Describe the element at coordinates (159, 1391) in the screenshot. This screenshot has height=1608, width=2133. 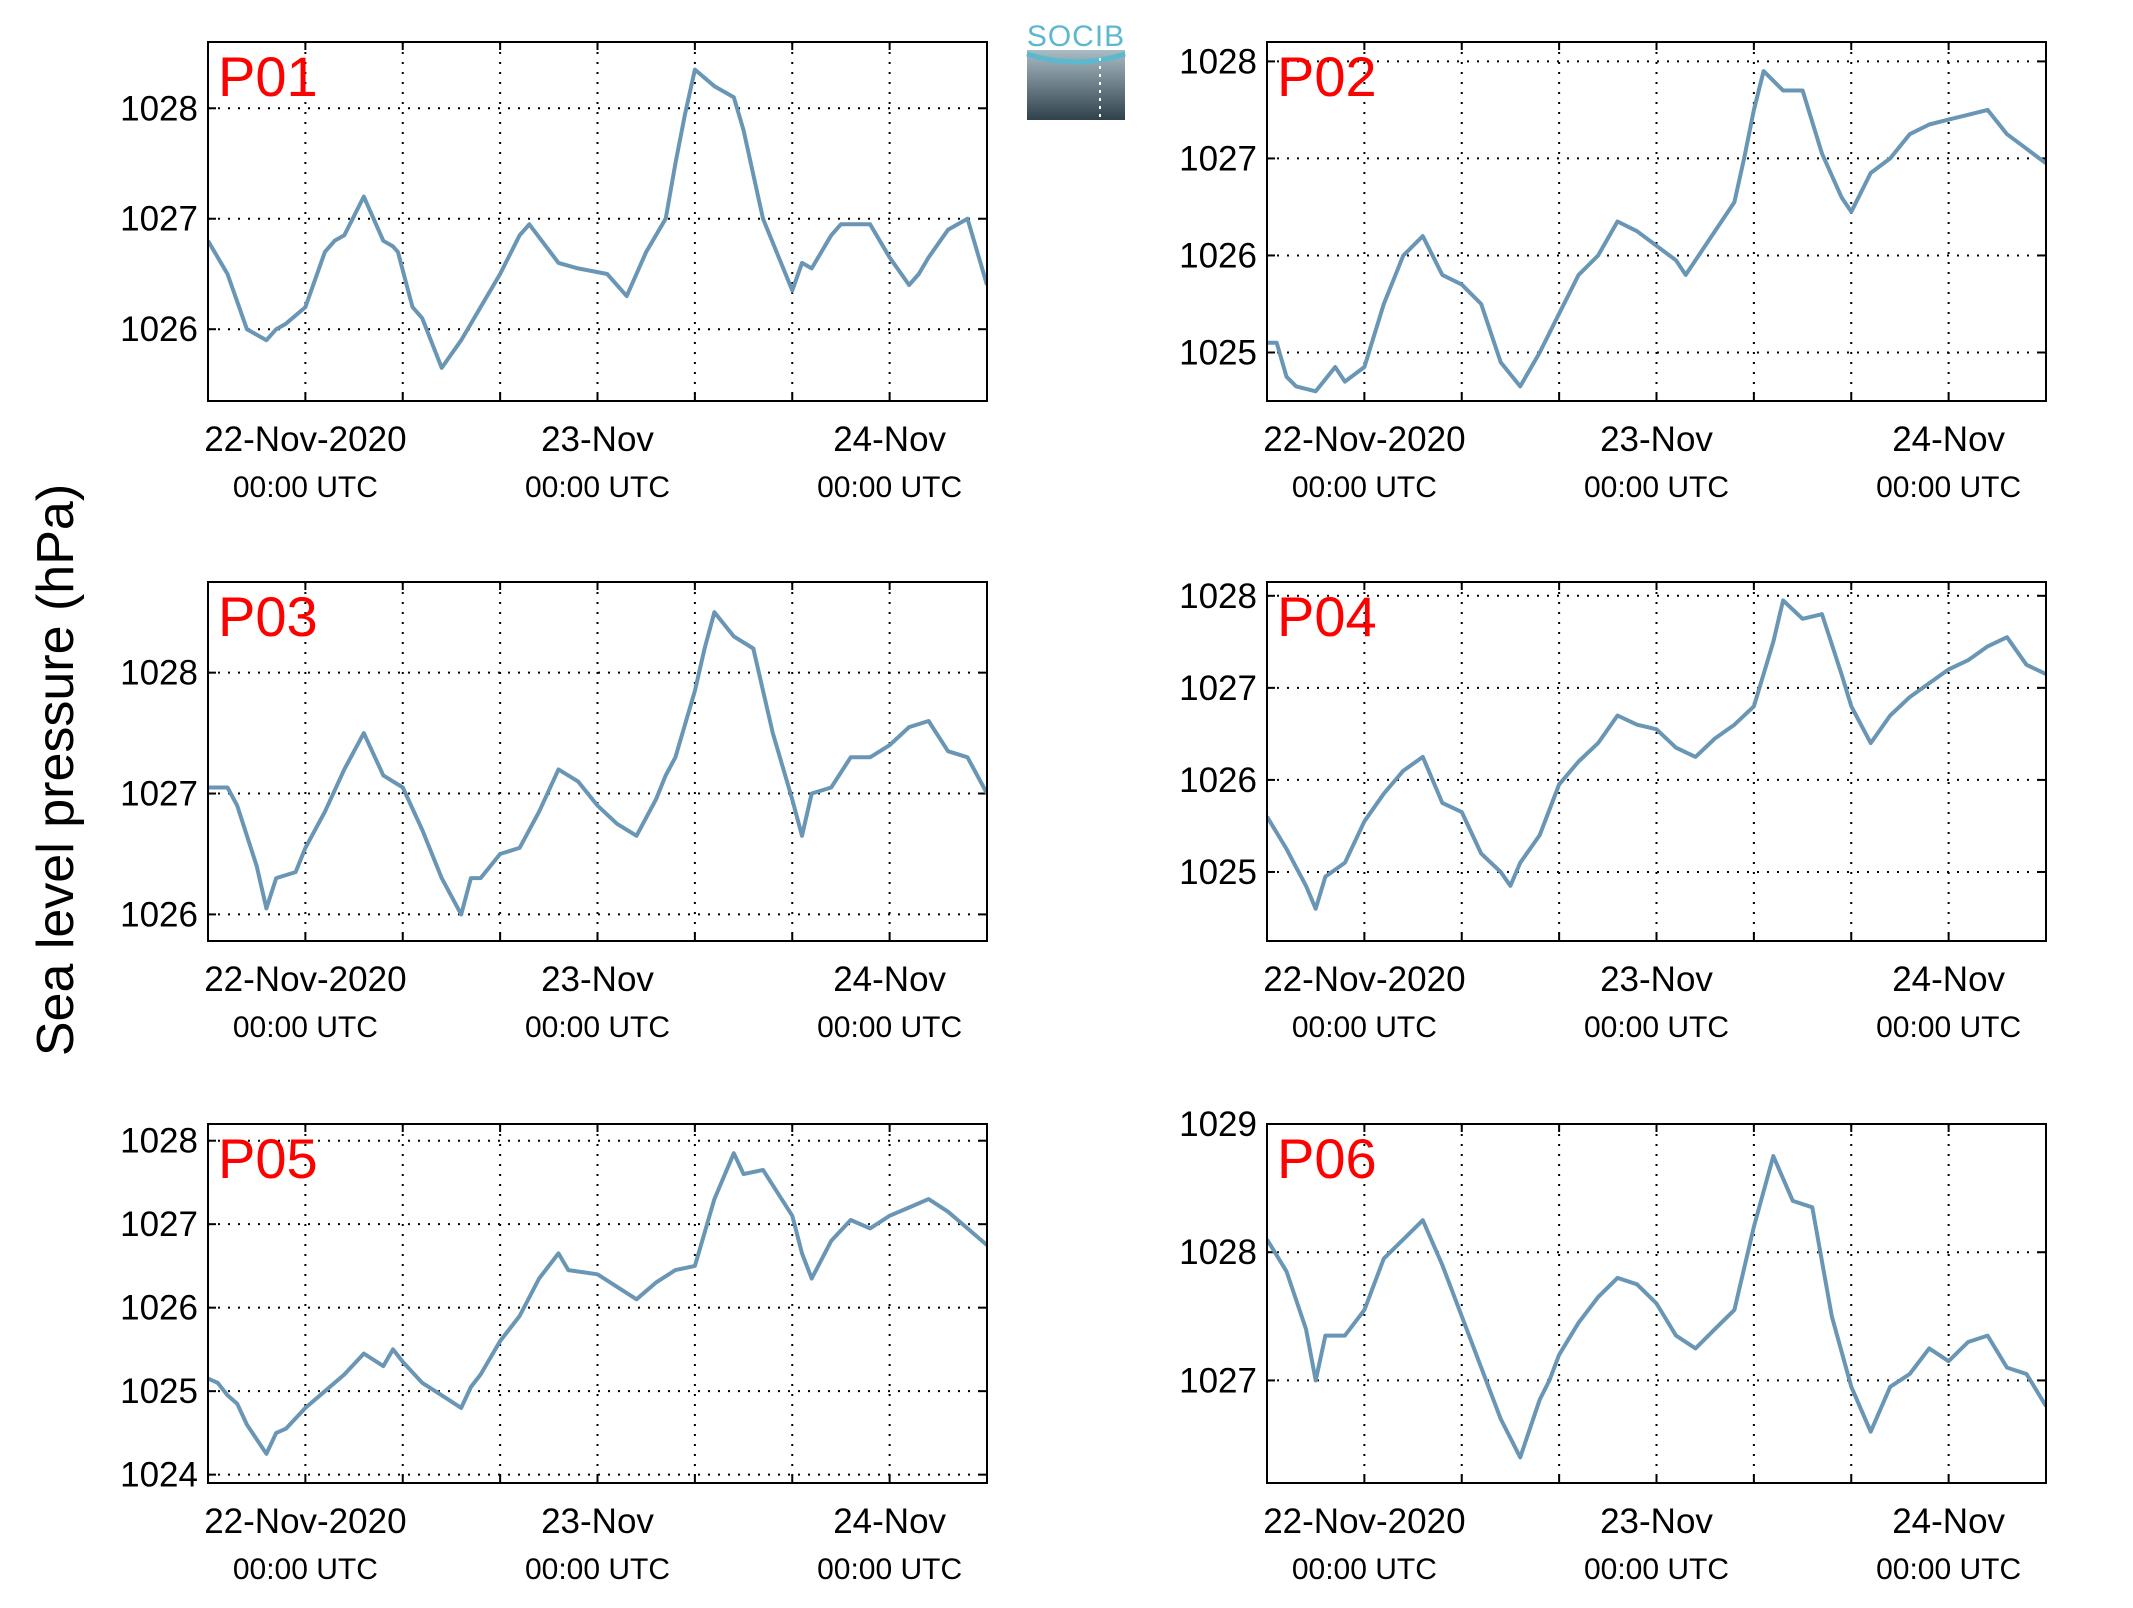
I see `panel-5-ytick-label: 1025` at that location.